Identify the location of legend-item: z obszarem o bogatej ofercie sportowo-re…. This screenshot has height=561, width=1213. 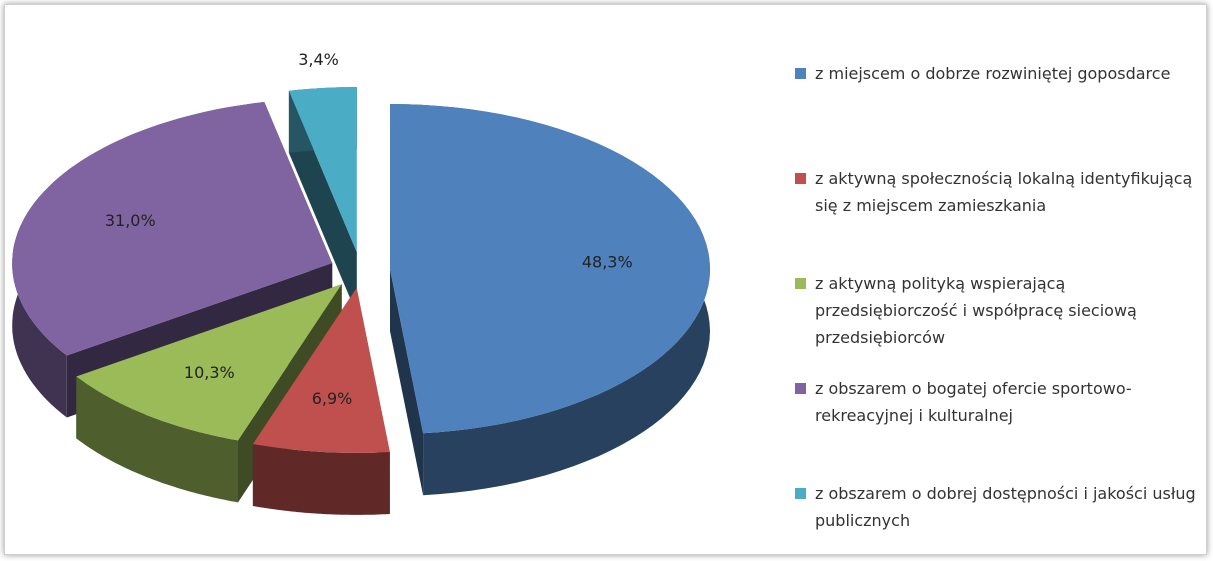
(1000, 427).